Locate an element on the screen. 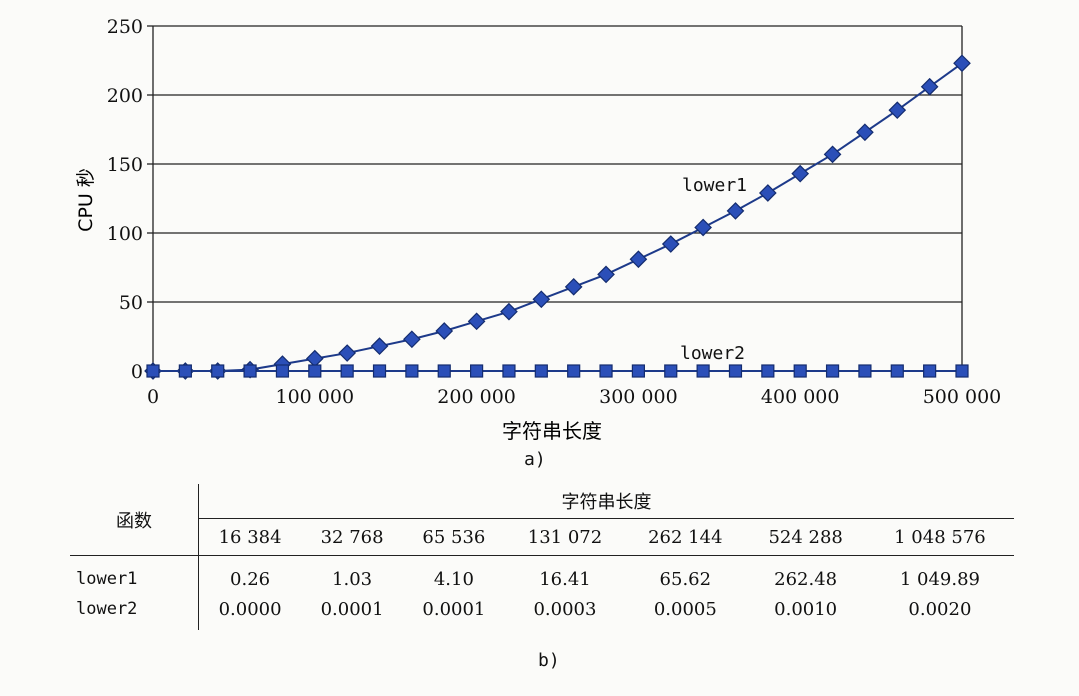 The image size is (1079, 696). series-label-lower1: lower1 is located at coordinates (714, 185).